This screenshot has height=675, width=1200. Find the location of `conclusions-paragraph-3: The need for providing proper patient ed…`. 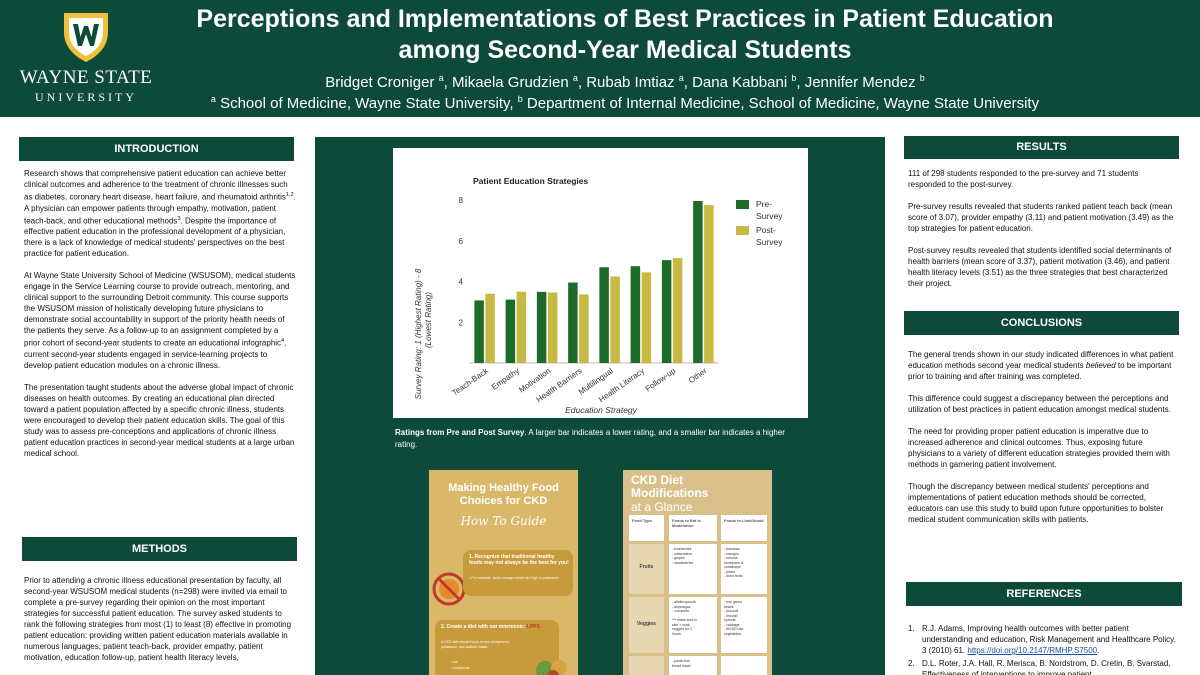

conclusions-paragraph-3: The need for providing proper patient ed… is located at coordinates (1039, 448).